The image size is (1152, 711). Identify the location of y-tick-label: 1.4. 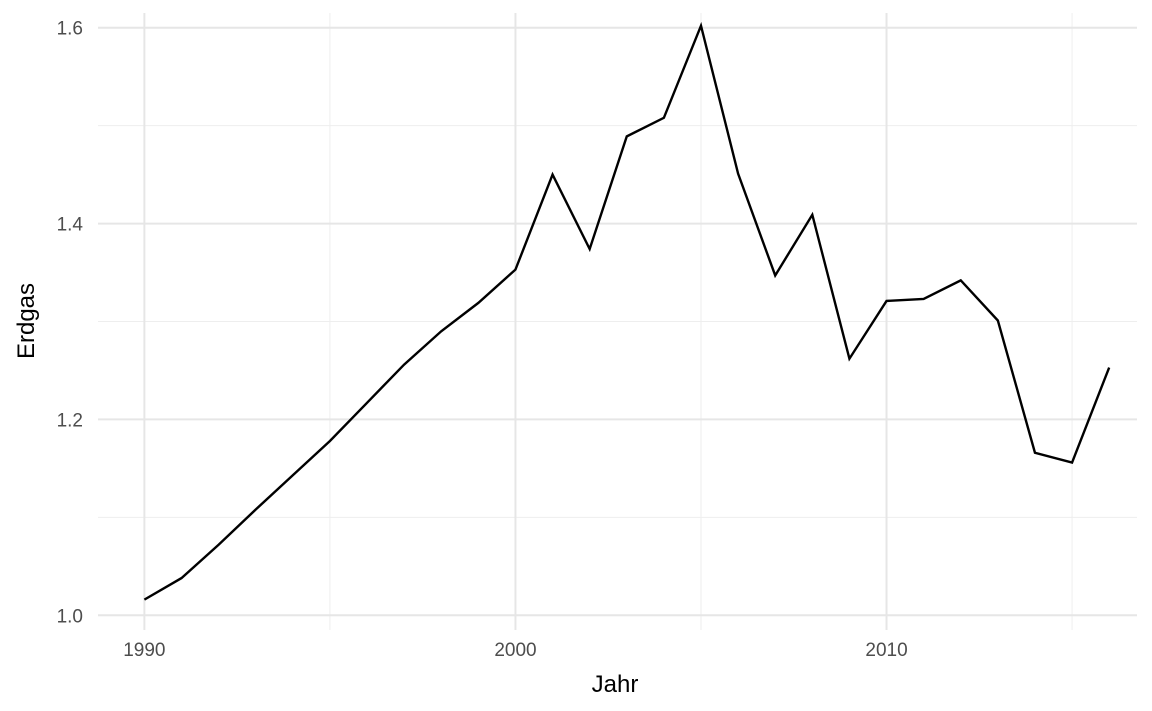
(70, 225).